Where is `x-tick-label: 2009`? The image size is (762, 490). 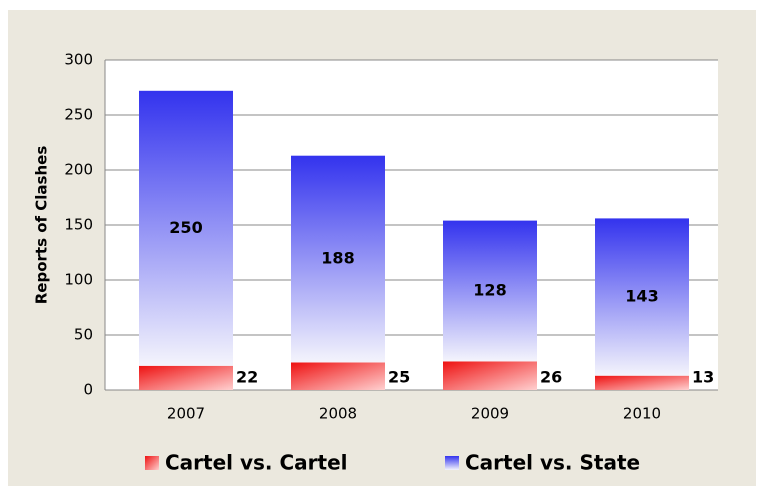 x-tick-label: 2009 is located at coordinates (490, 414).